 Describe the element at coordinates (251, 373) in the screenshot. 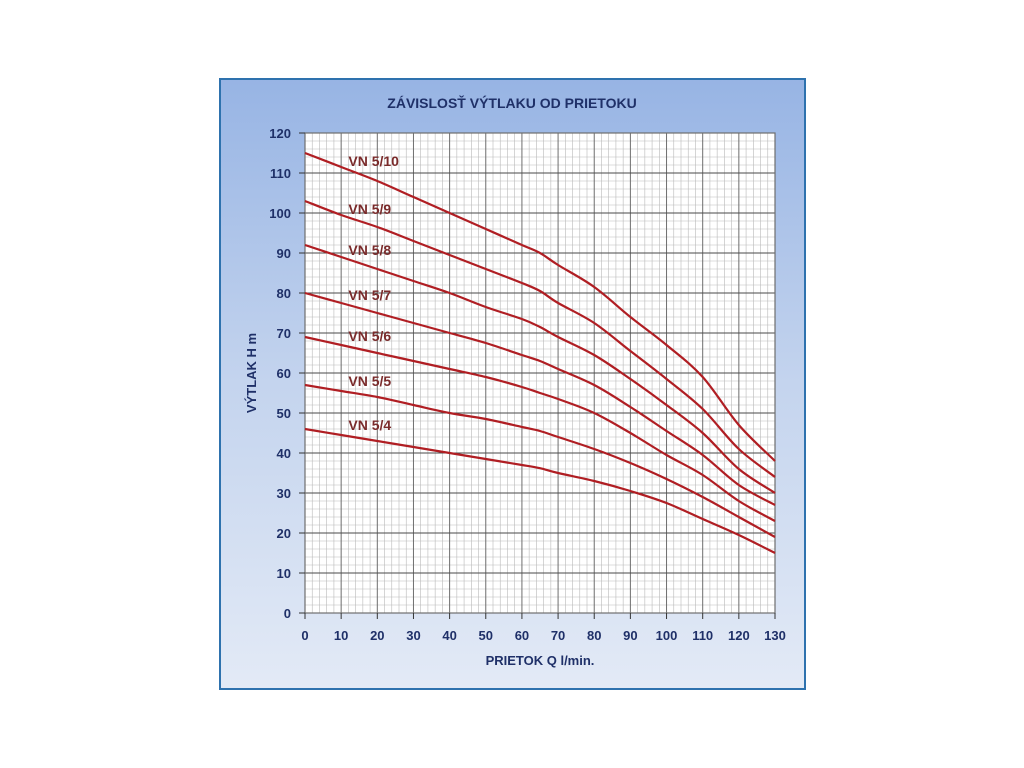

I see `y-axis-label: VÝTLAK H m` at that location.